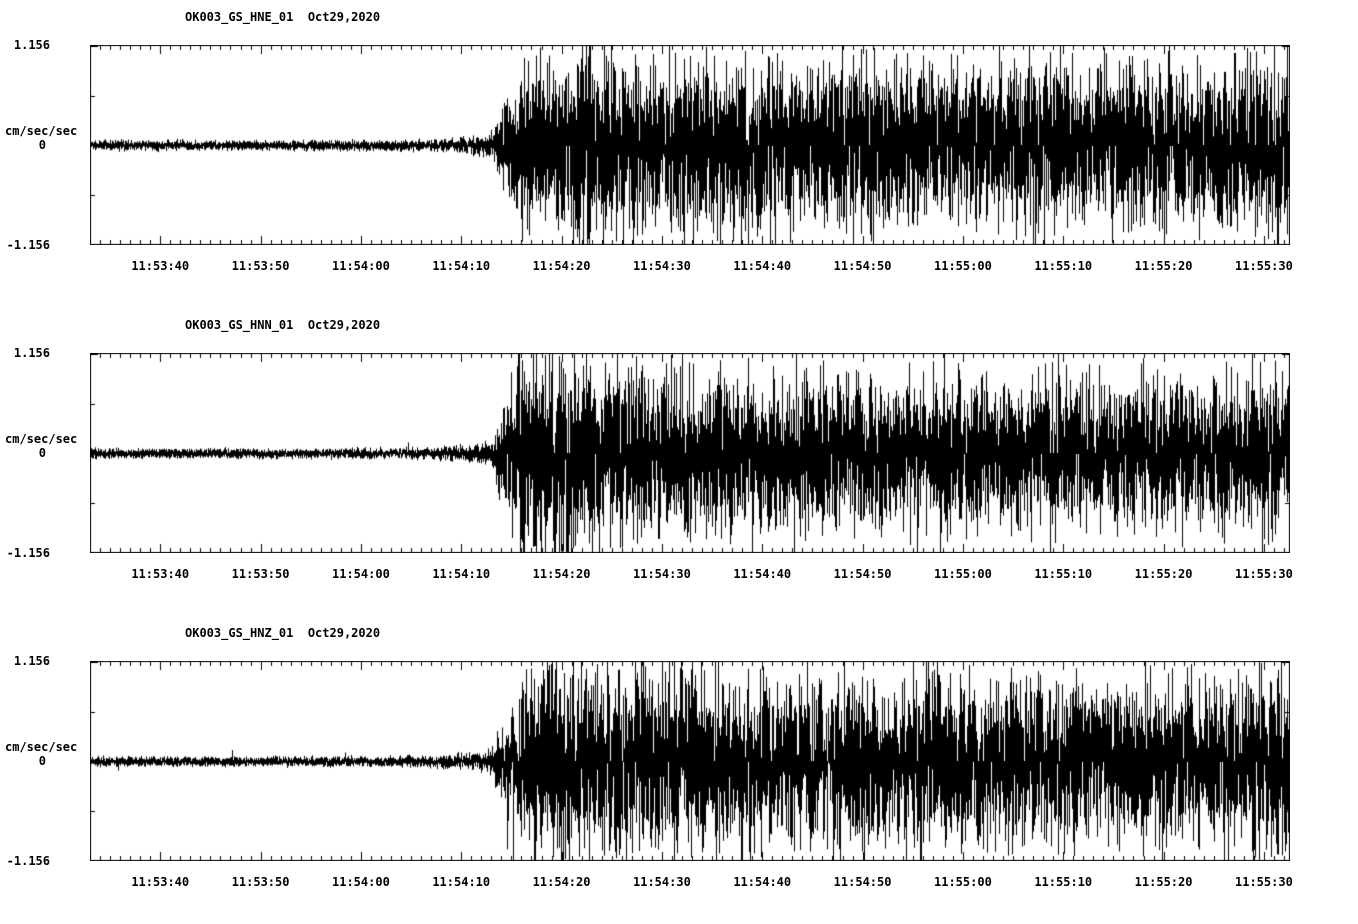  Describe the element at coordinates (283, 17) in the screenshot. I see `panel-title: OK003_GS_HNE_01 Oct29,2020` at that location.